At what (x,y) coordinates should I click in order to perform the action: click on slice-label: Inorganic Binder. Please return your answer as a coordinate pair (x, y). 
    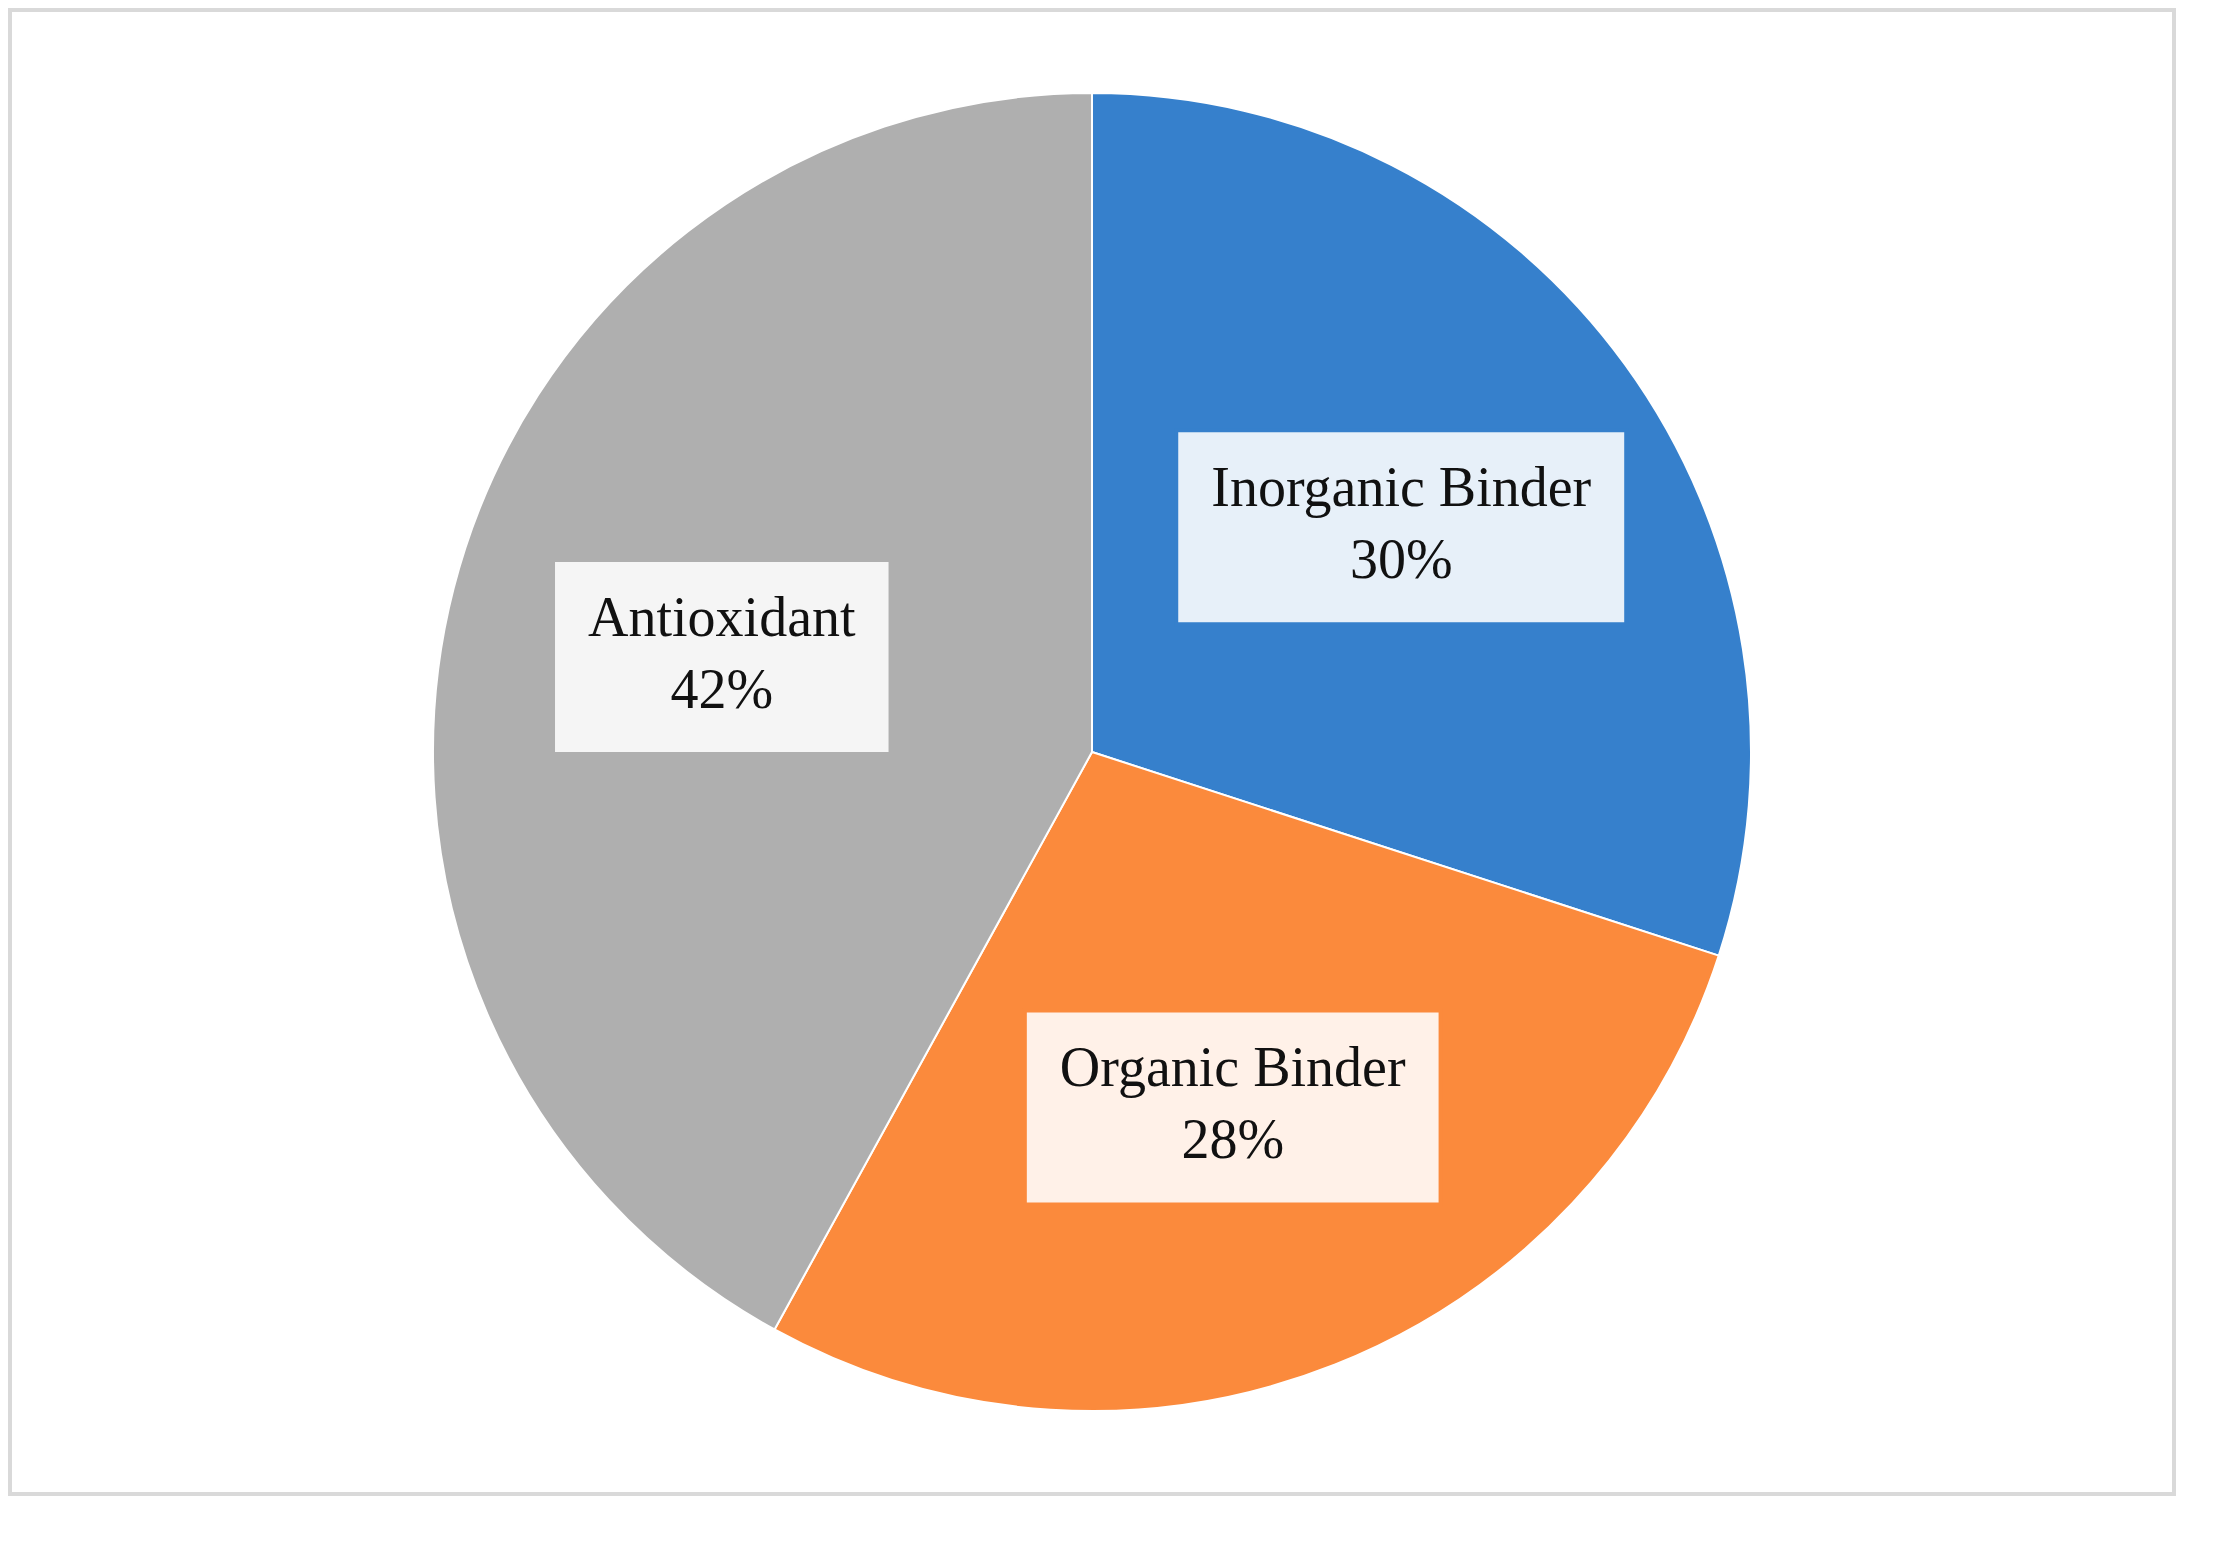
    Looking at the image, I should click on (1401, 487).